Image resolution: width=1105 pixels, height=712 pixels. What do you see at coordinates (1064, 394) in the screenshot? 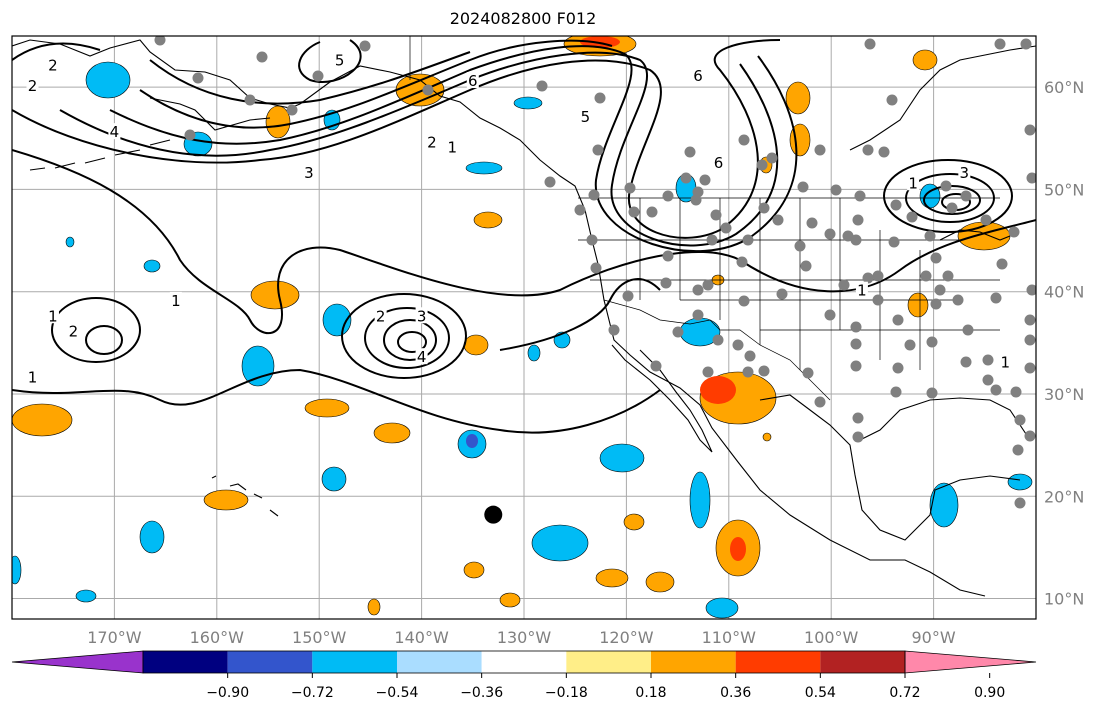
I see `latitude-label: 30°N` at bounding box center [1064, 394].